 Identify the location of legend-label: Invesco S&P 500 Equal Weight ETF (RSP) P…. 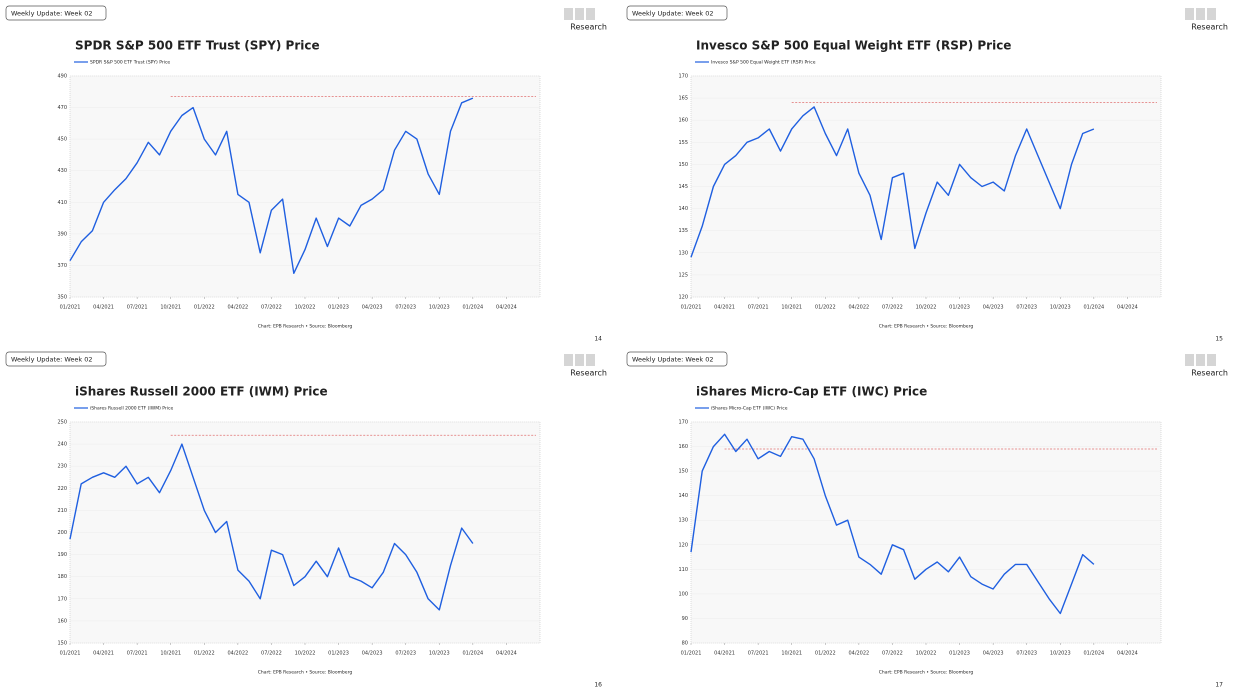
(763, 63).